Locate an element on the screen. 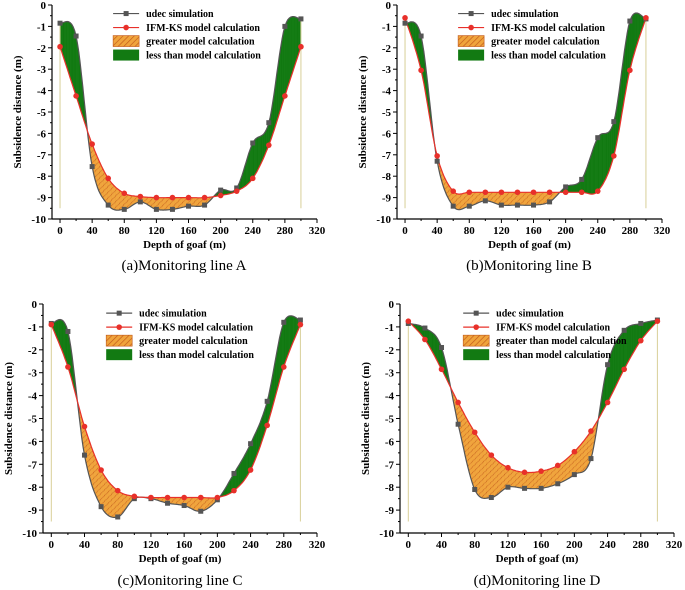 Image resolution: width=685 pixels, height=590 pixels. x-tick-label: 200 is located at coordinates (217, 545).